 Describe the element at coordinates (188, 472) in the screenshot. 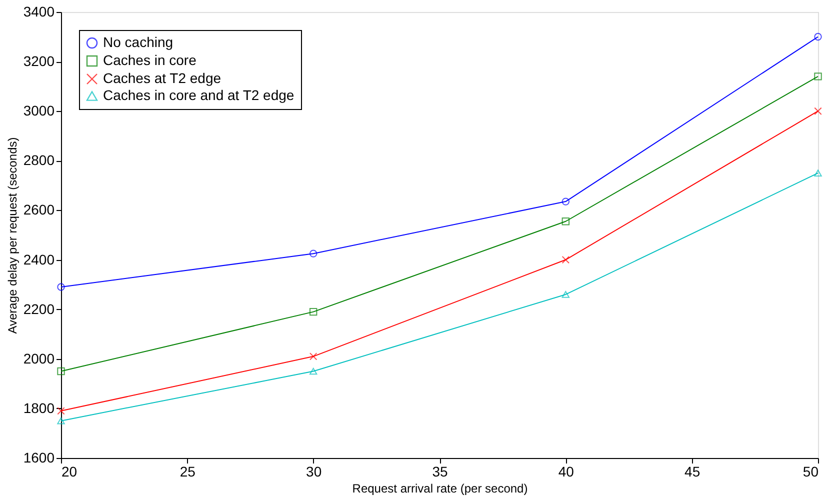

I see `x-tick-label: 25` at that location.